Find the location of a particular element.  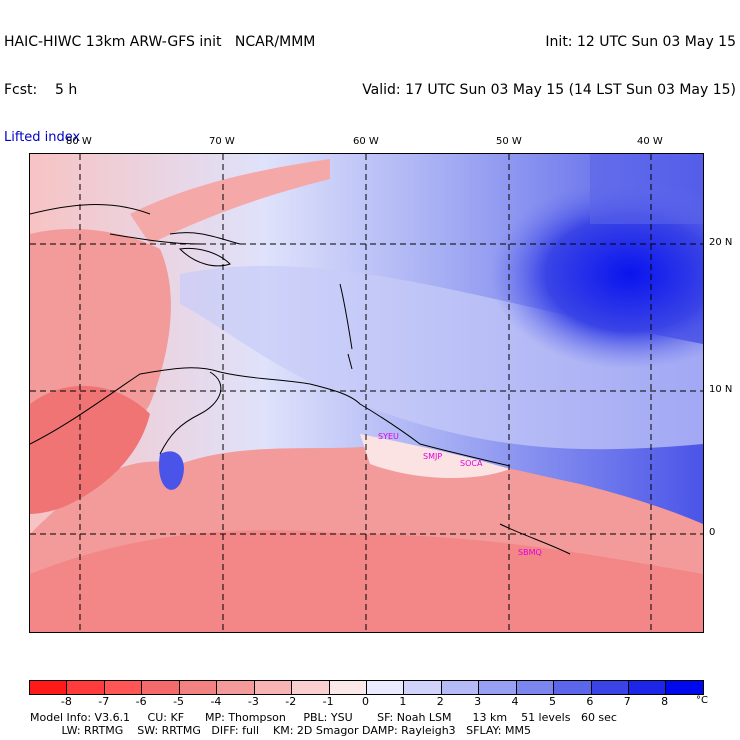

amazon-unstable is located at coordinates (366, 581).